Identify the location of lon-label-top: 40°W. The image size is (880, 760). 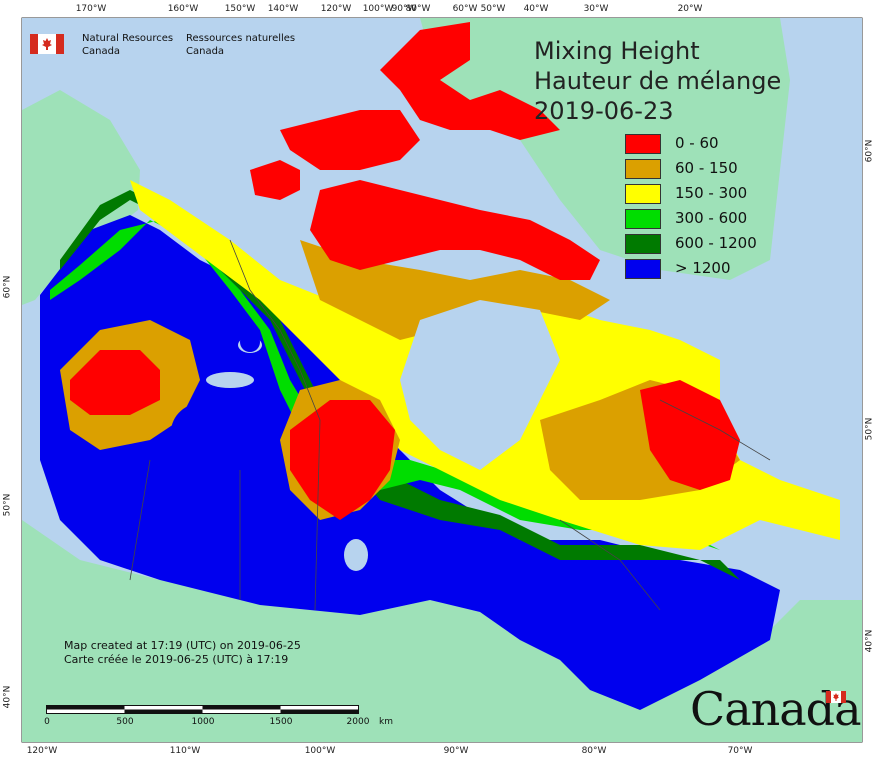
(536, 9).